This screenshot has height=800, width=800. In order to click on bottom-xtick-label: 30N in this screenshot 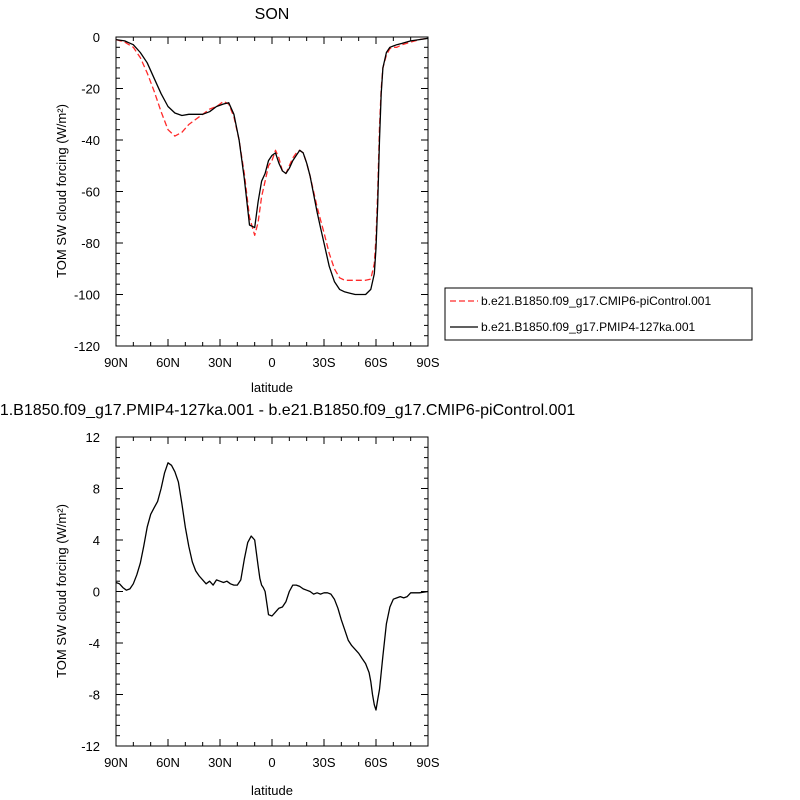, I will do `click(220, 762)`.